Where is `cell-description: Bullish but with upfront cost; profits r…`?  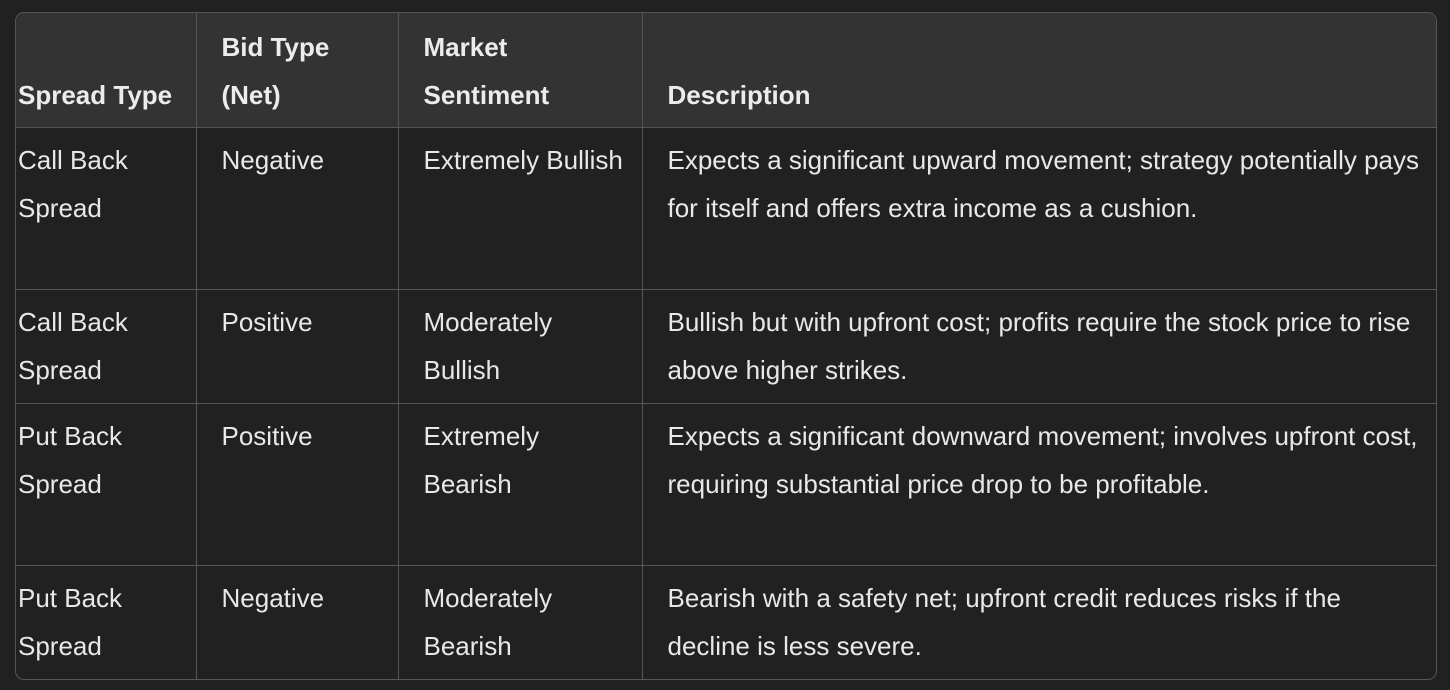
cell-description: Bullish but with upfront cost; profits r… is located at coordinates (1039, 346).